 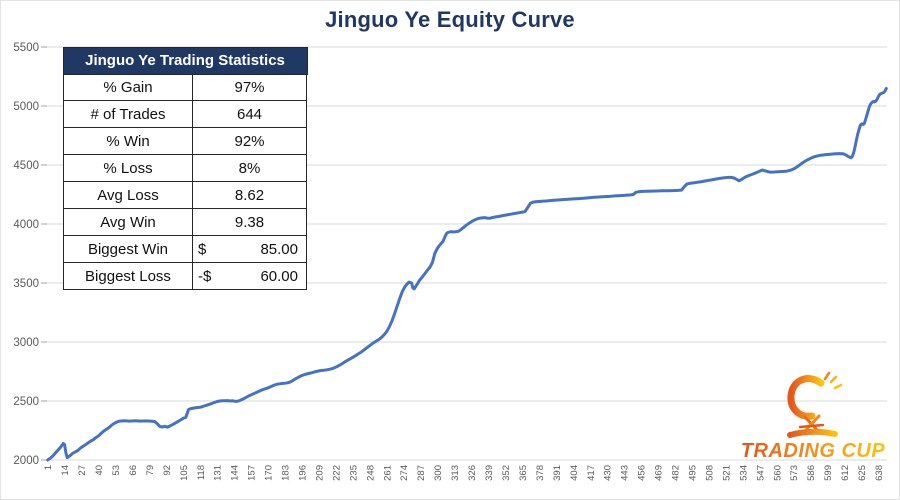 I want to click on x-axis-label: 638, so click(x=879, y=473).